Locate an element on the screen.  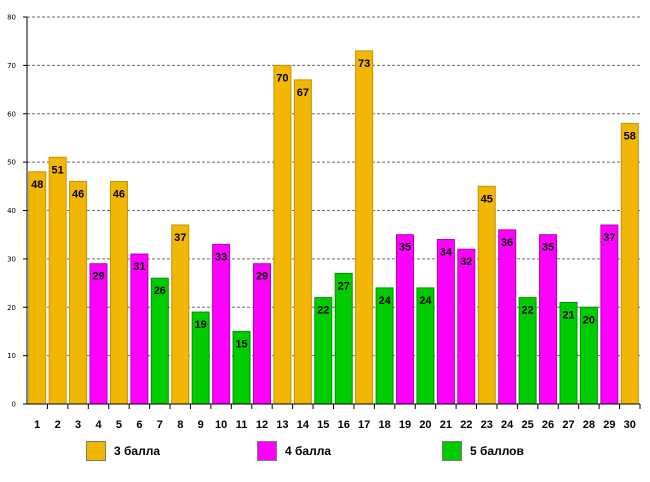
x-tick-label: 14 is located at coordinates (303, 425).